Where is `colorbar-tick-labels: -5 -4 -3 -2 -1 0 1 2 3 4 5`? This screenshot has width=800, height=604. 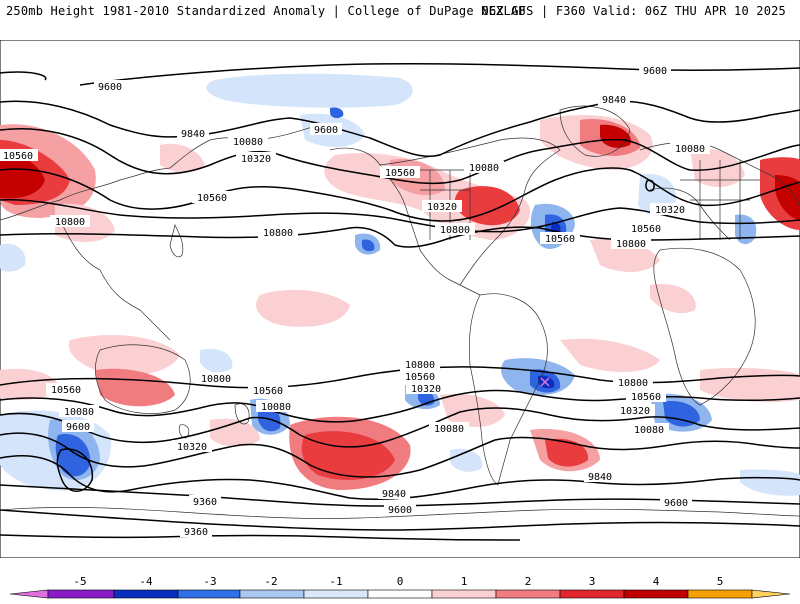
colorbar-tick-labels: -5 -4 -3 -2 -1 0 1 2 3 4 5 is located at coordinates (398, 581).